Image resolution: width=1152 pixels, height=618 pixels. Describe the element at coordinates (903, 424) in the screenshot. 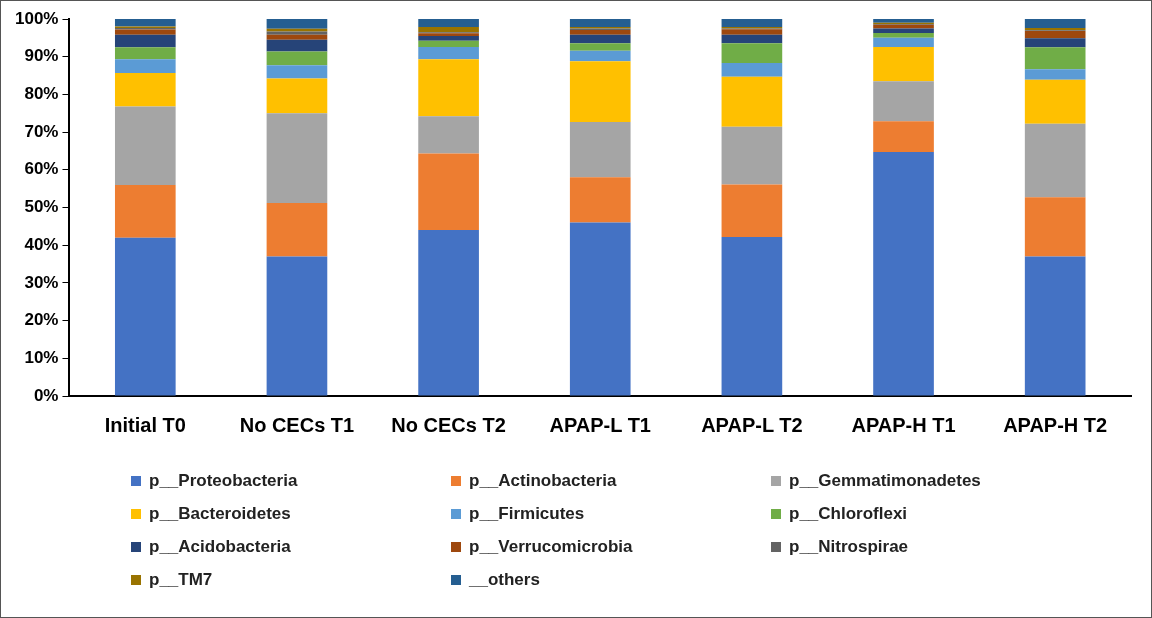

I see `x-tick-label: APAP-H T1` at that location.